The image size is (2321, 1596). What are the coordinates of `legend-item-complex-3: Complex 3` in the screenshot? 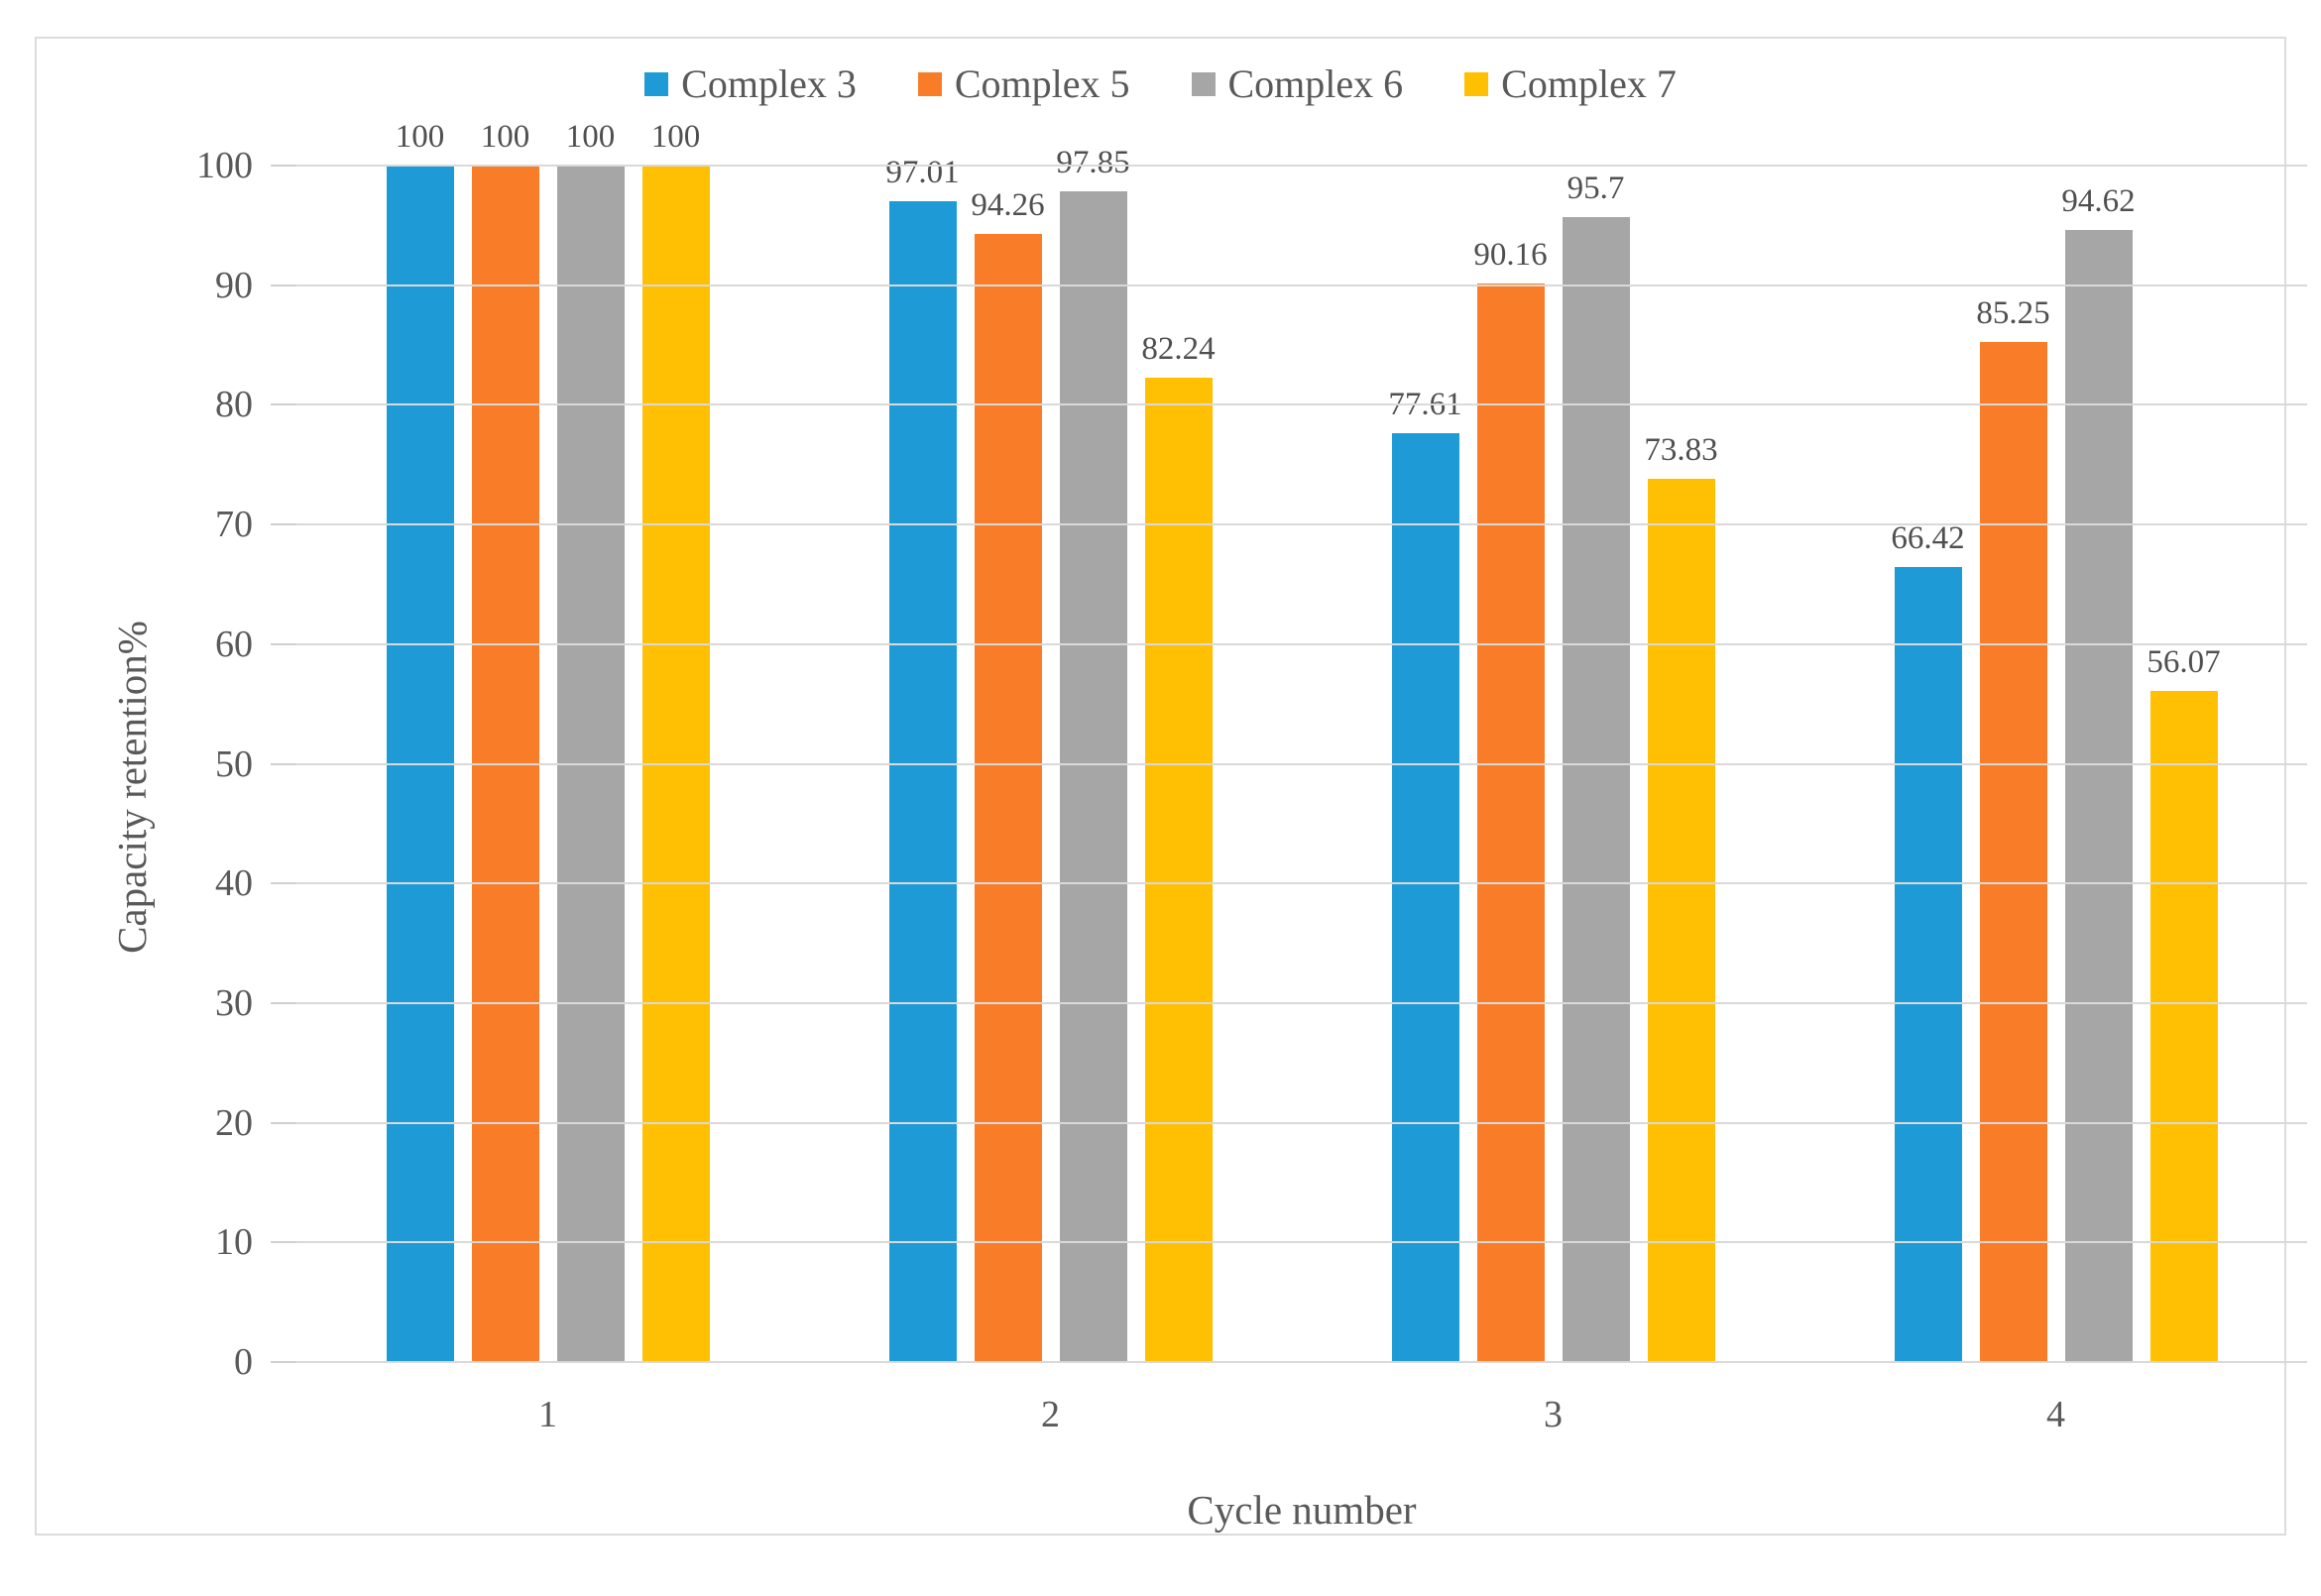 It's located at (750, 83).